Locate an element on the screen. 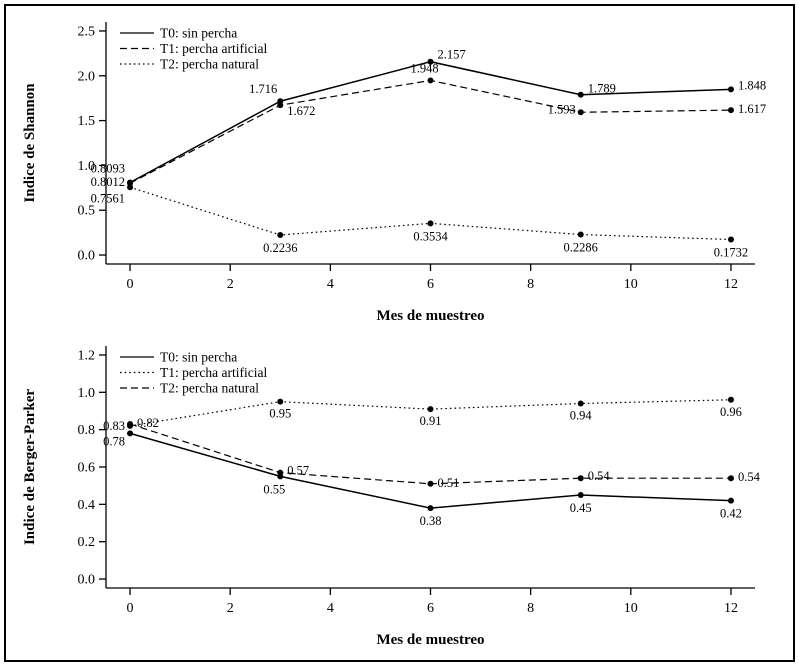 The image size is (799, 666). y-tick-label: 2.0 is located at coordinates (87, 76).